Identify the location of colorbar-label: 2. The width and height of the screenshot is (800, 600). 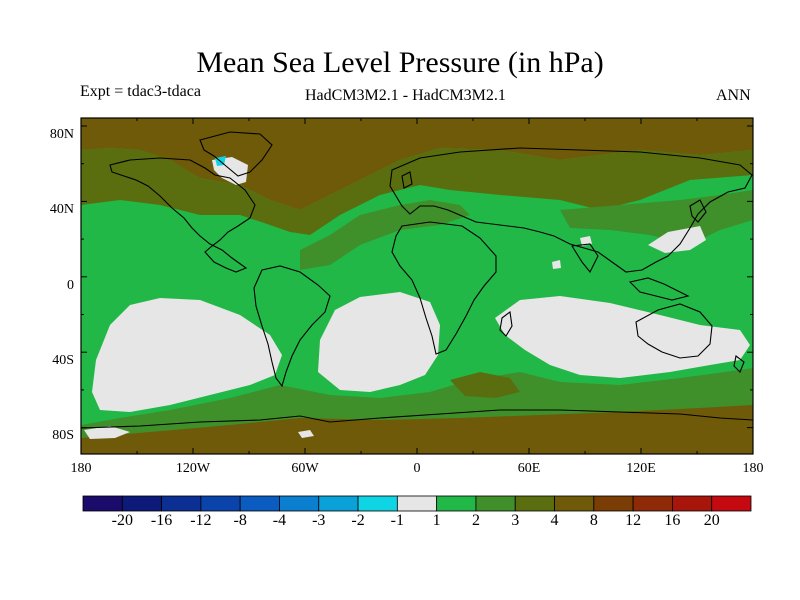
(475, 520).